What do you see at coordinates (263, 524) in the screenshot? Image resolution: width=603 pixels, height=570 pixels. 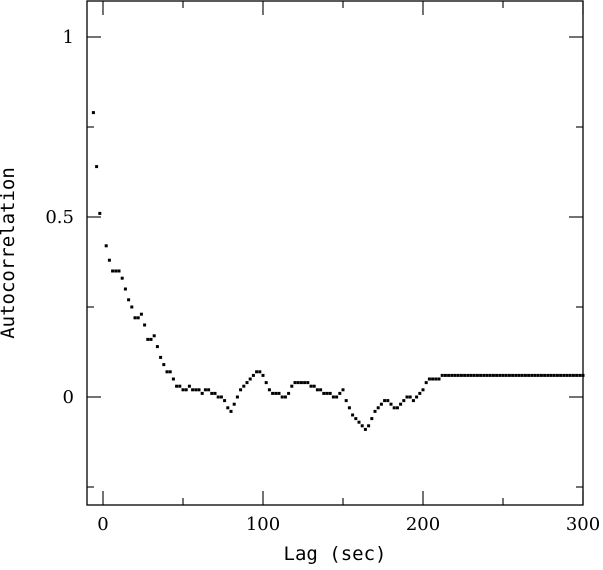 I see `x-tick-label: 100` at bounding box center [263, 524].